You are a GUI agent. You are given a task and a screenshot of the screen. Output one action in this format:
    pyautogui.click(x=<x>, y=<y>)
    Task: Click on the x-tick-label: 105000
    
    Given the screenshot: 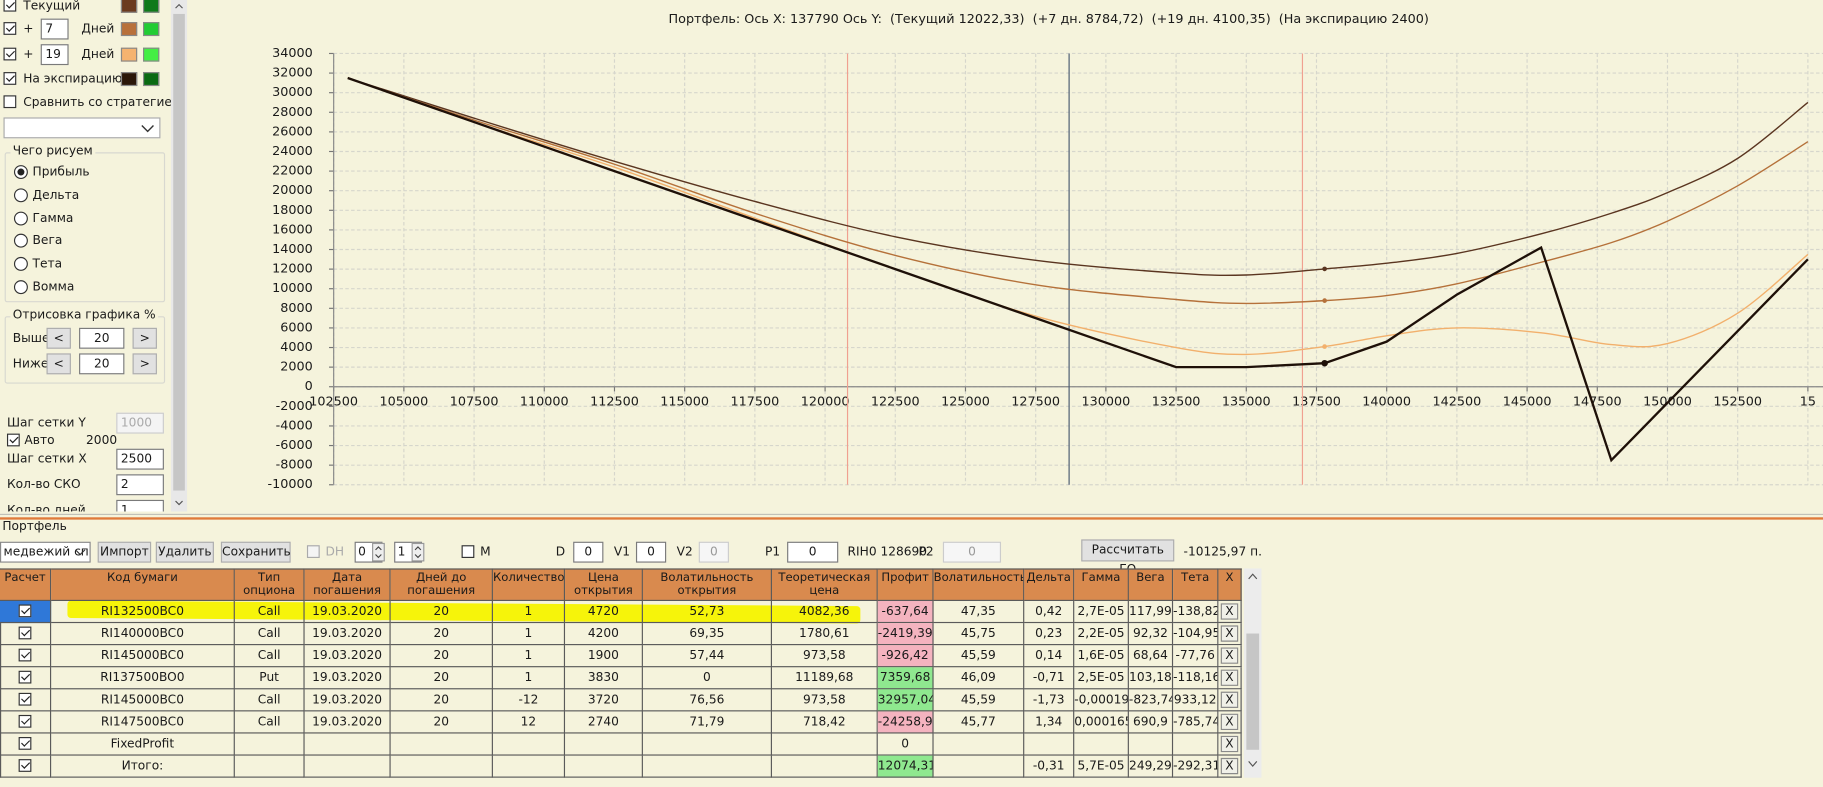 What is the action you would take?
    pyautogui.click(x=404, y=401)
    